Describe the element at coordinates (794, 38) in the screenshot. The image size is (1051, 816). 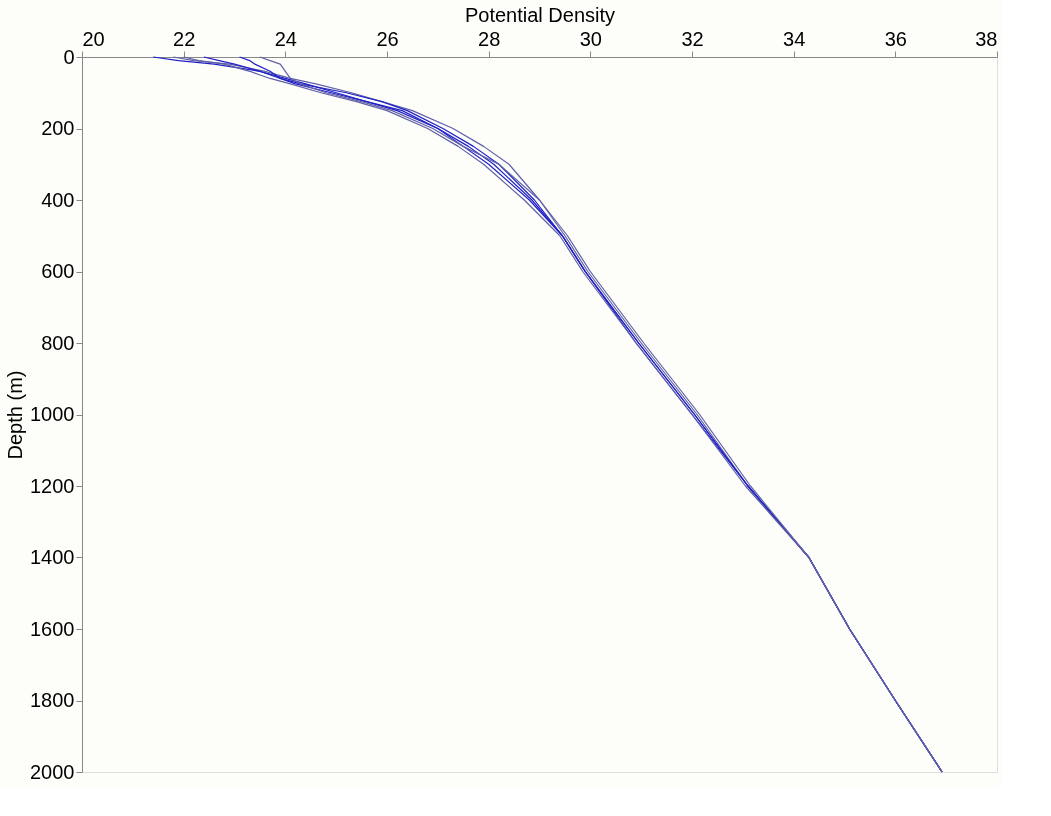
I see `x-tick-label: 34` at that location.